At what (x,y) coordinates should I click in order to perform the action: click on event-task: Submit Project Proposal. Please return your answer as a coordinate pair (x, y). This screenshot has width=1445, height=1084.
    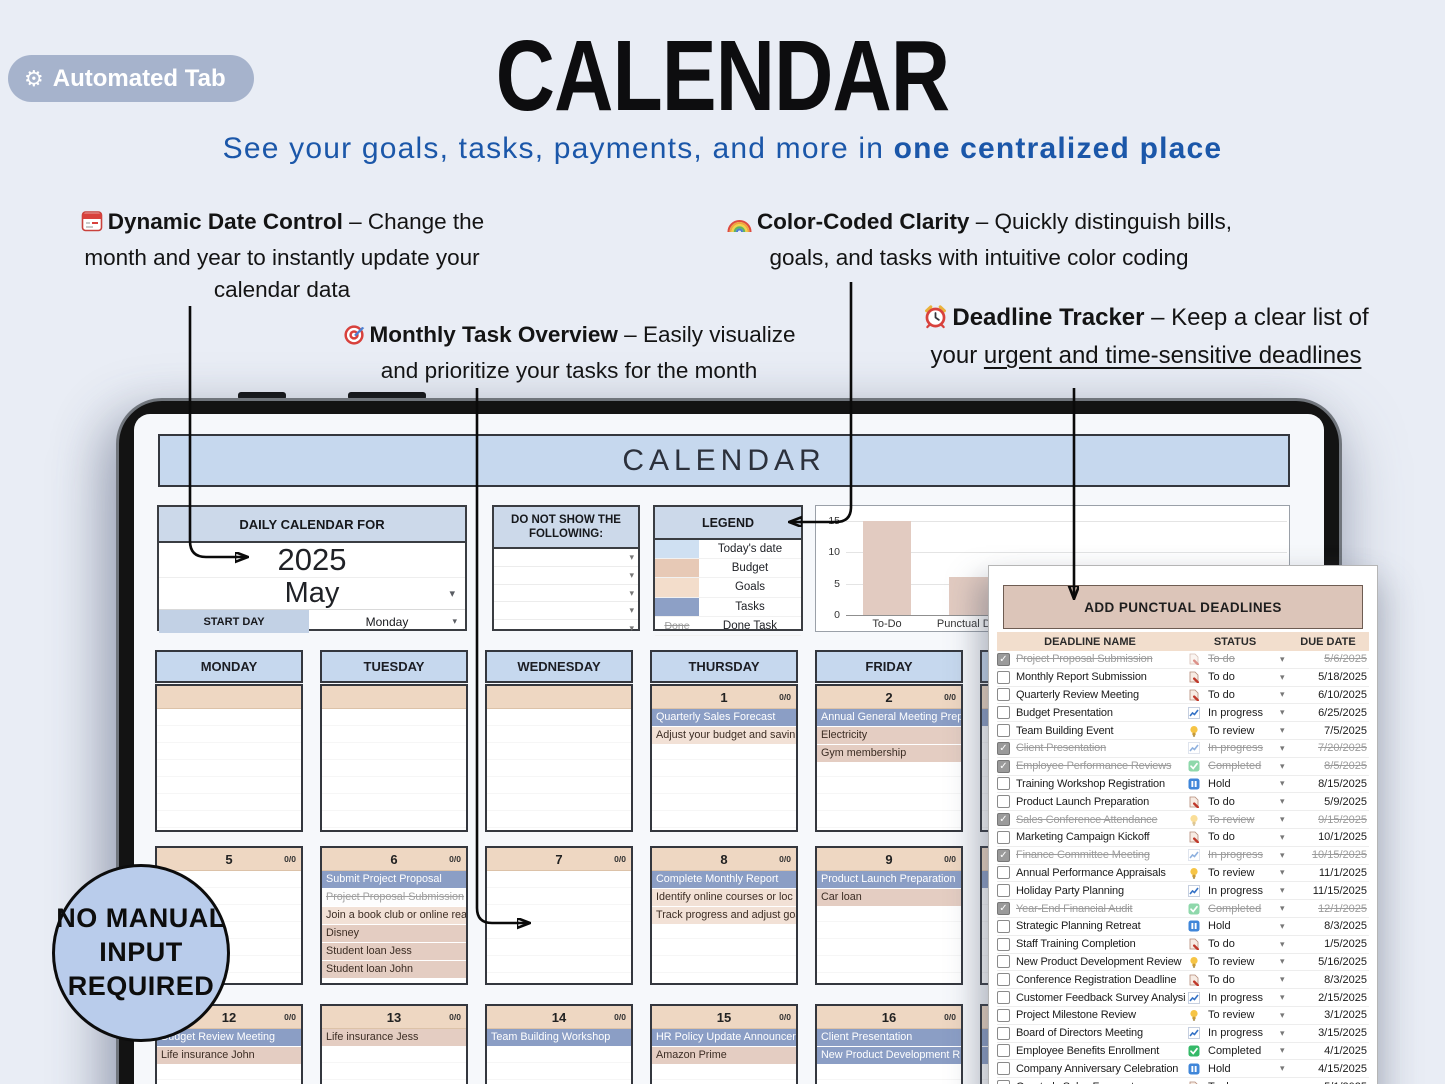
    Looking at the image, I should click on (394, 879).